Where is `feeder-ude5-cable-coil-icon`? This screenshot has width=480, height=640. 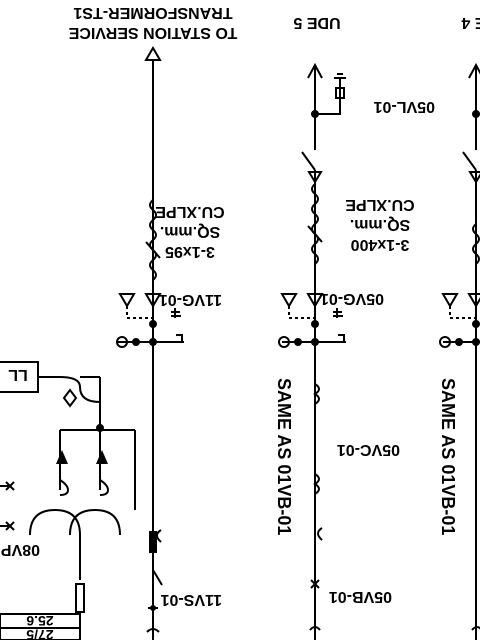
feeder-ude5-cable-coil-icon is located at coordinates (315, 224).